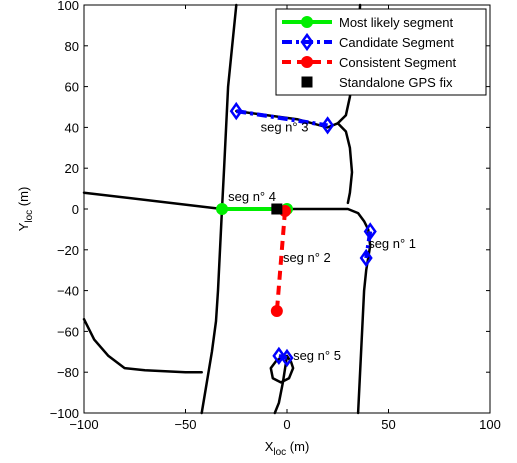 This screenshot has width=517, height=463. Describe the element at coordinates (68, 291) in the screenshot. I see `y-tick-label-4: −40` at that location.